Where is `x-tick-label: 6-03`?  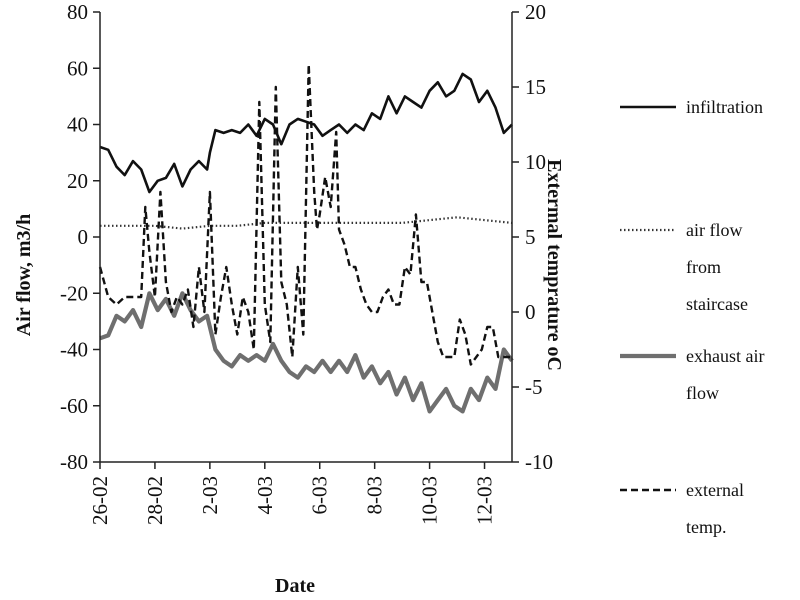 x-tick-label: 6-03 is located at coordinates (320, 495).